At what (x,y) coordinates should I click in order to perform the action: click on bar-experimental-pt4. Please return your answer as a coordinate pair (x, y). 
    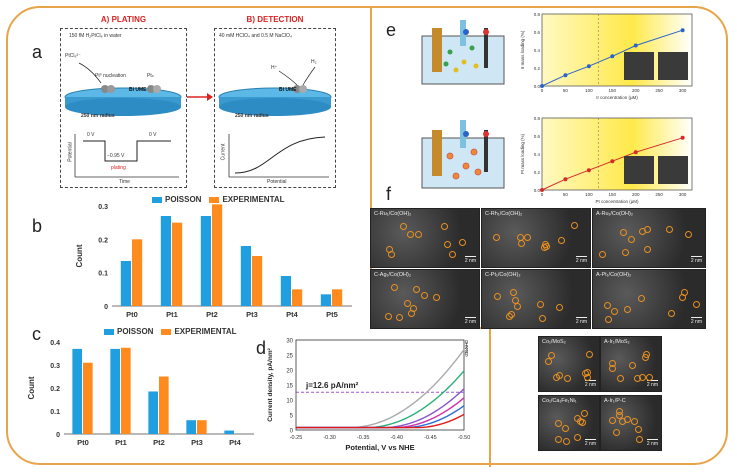
    Looking at the image, I should click on (297, 297).